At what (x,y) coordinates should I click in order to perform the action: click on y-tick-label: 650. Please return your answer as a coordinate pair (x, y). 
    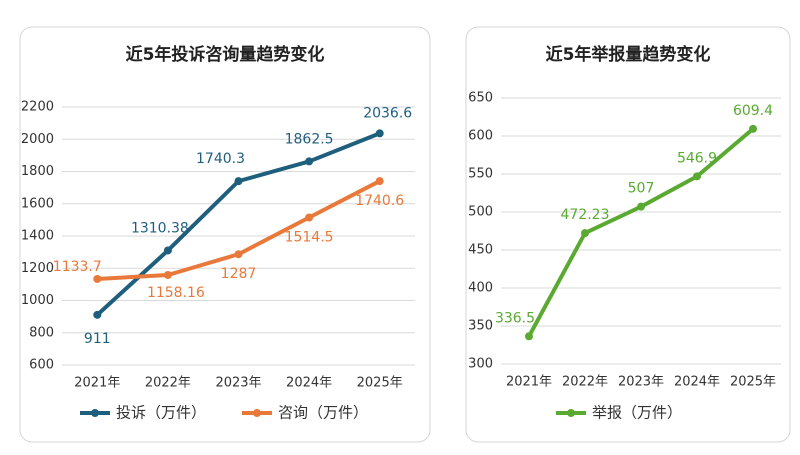
    Looking at the image, I should click on (480, 98).